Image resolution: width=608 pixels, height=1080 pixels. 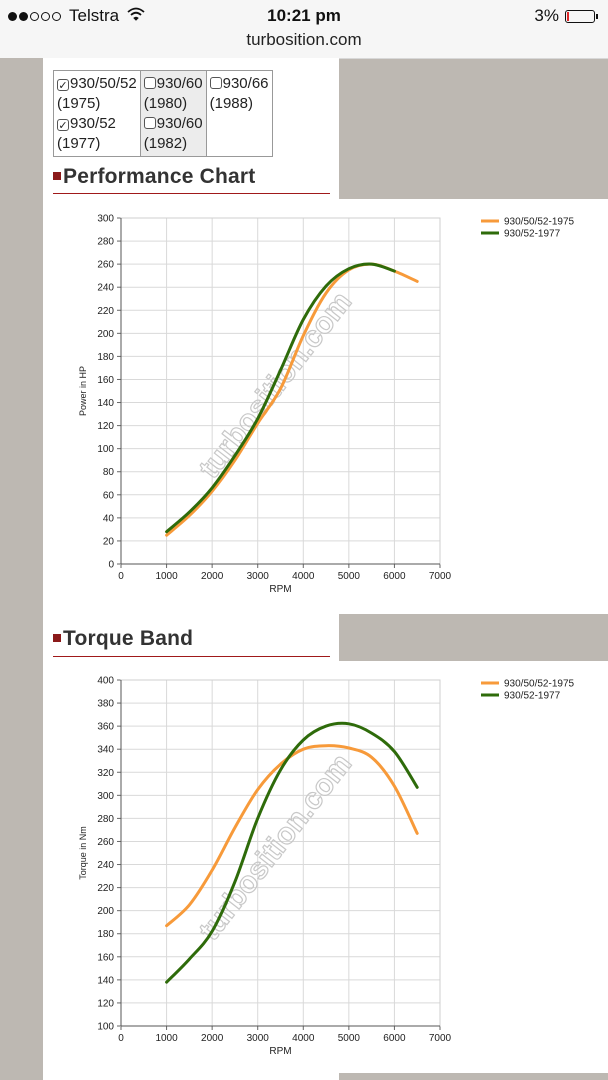 What do you see at coordinates (128, 638) in the screenshot?
I see `section-title: Torque Band` at bounding box center [128, 638].